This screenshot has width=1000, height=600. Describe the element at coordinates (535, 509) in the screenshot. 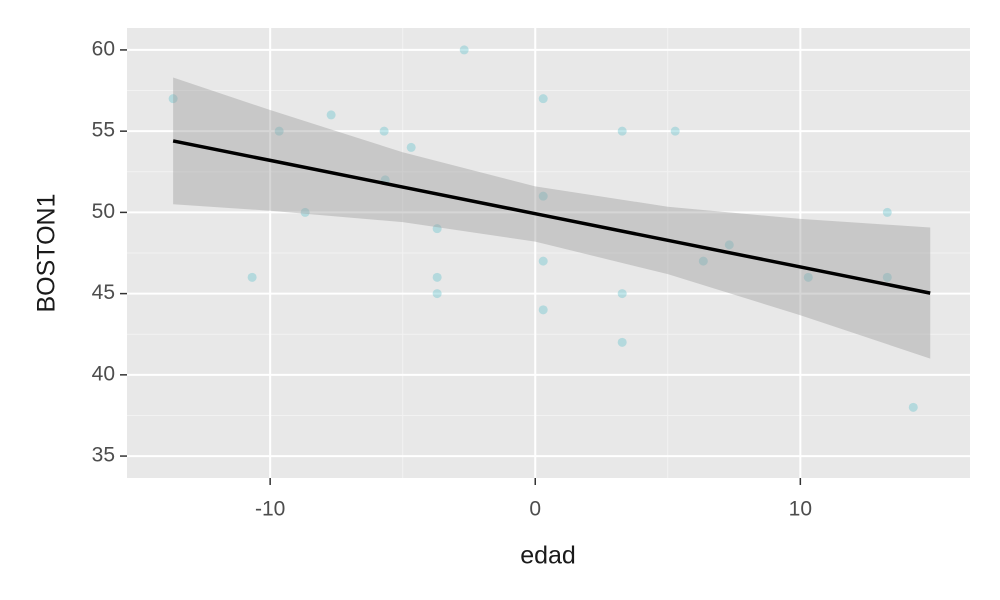

I see `x-tick-label: 0` at that location.